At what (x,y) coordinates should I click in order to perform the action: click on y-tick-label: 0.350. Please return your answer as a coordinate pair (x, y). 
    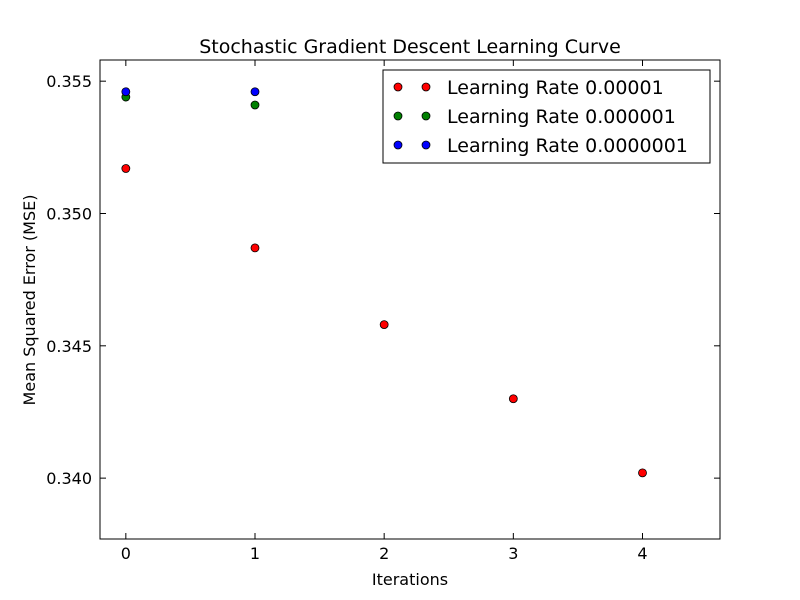
    Looking at the image, I should click on (69, 213).